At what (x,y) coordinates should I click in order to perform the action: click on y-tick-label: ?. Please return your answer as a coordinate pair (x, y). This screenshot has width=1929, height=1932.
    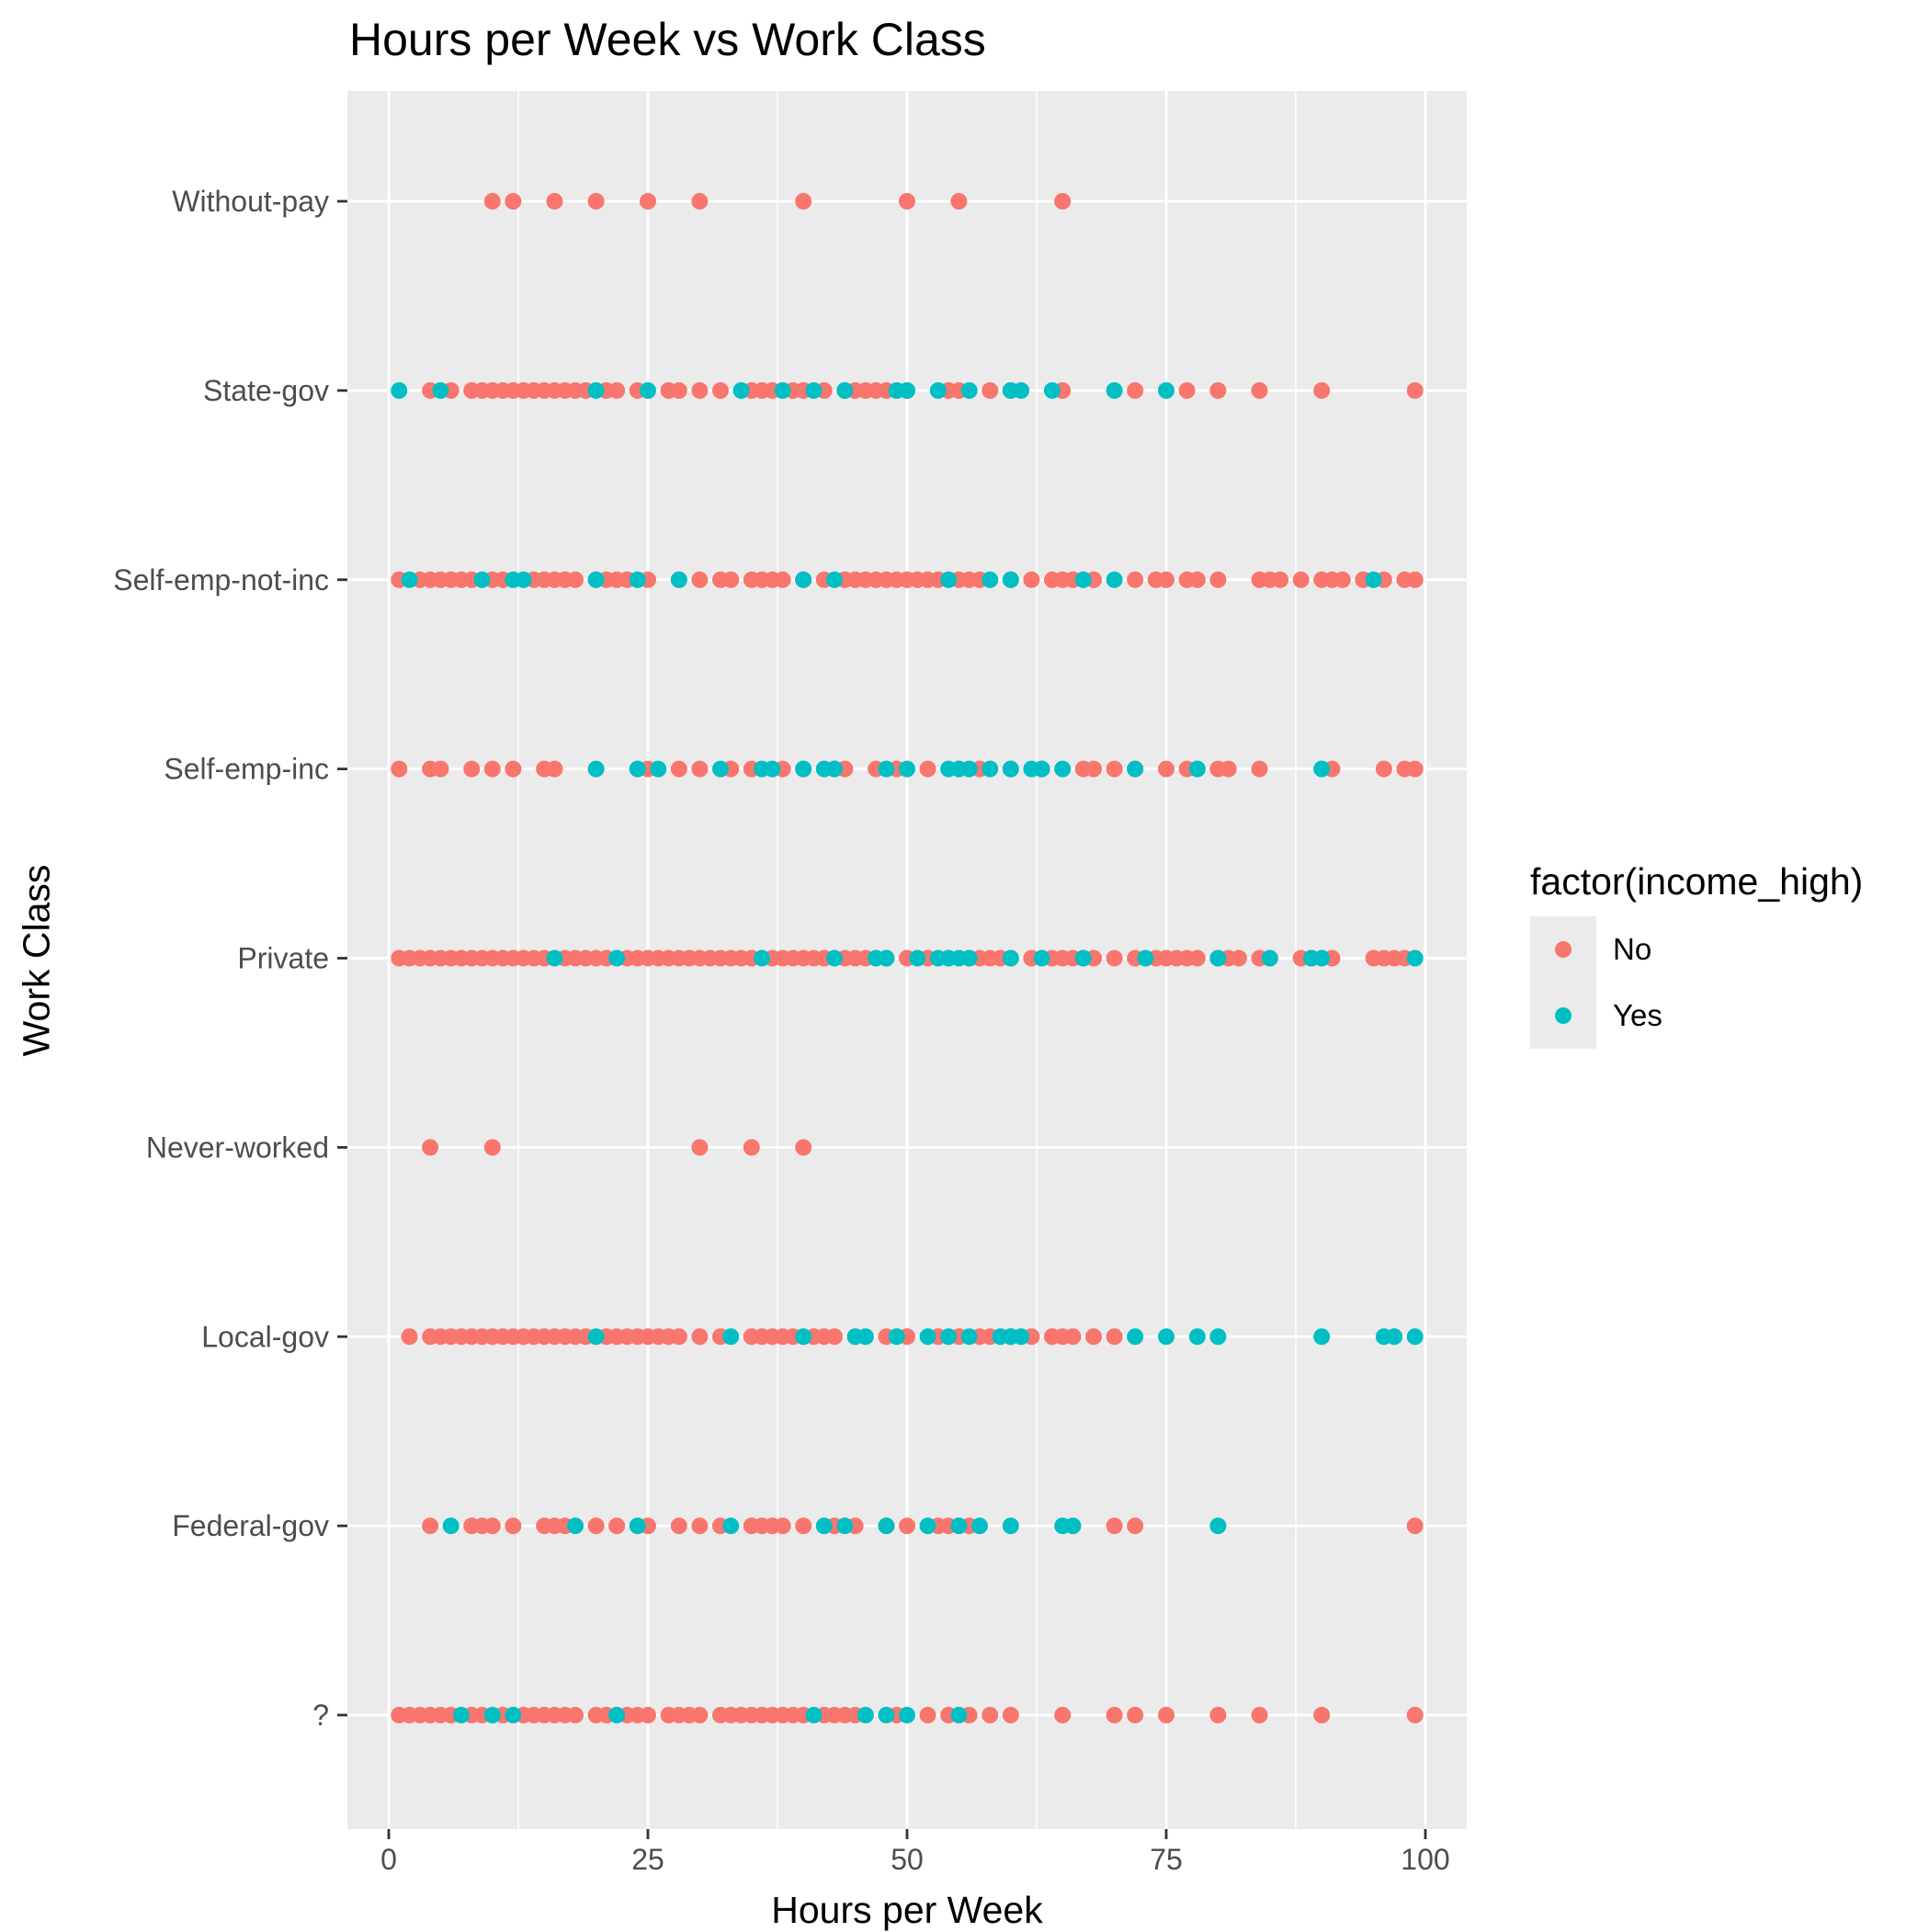
    Looking at the image, I should click on (320, 1716).